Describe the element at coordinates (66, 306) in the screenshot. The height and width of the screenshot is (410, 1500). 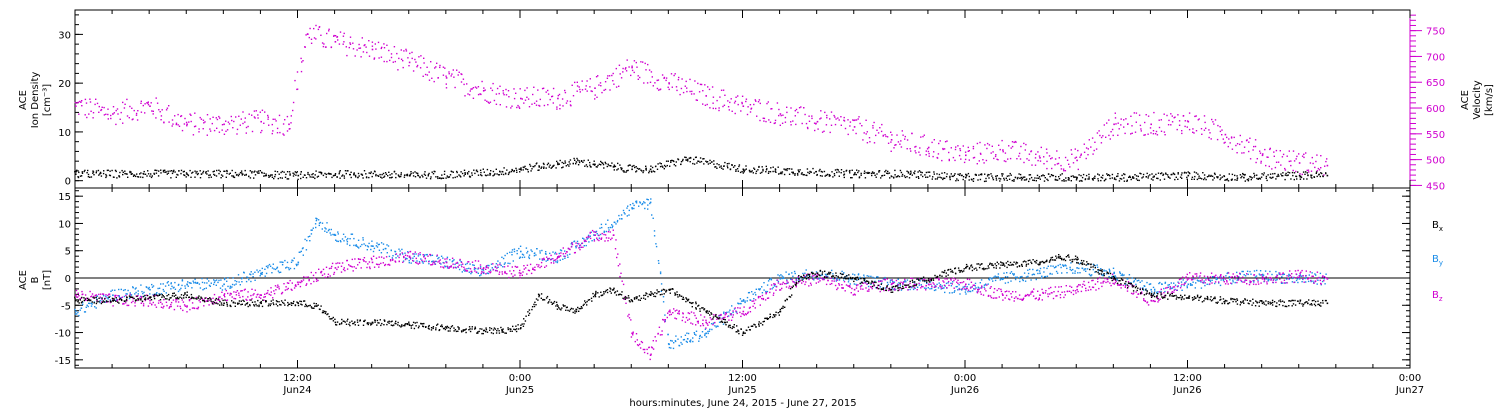
I see `bottom-tick-label: -5` at that location.